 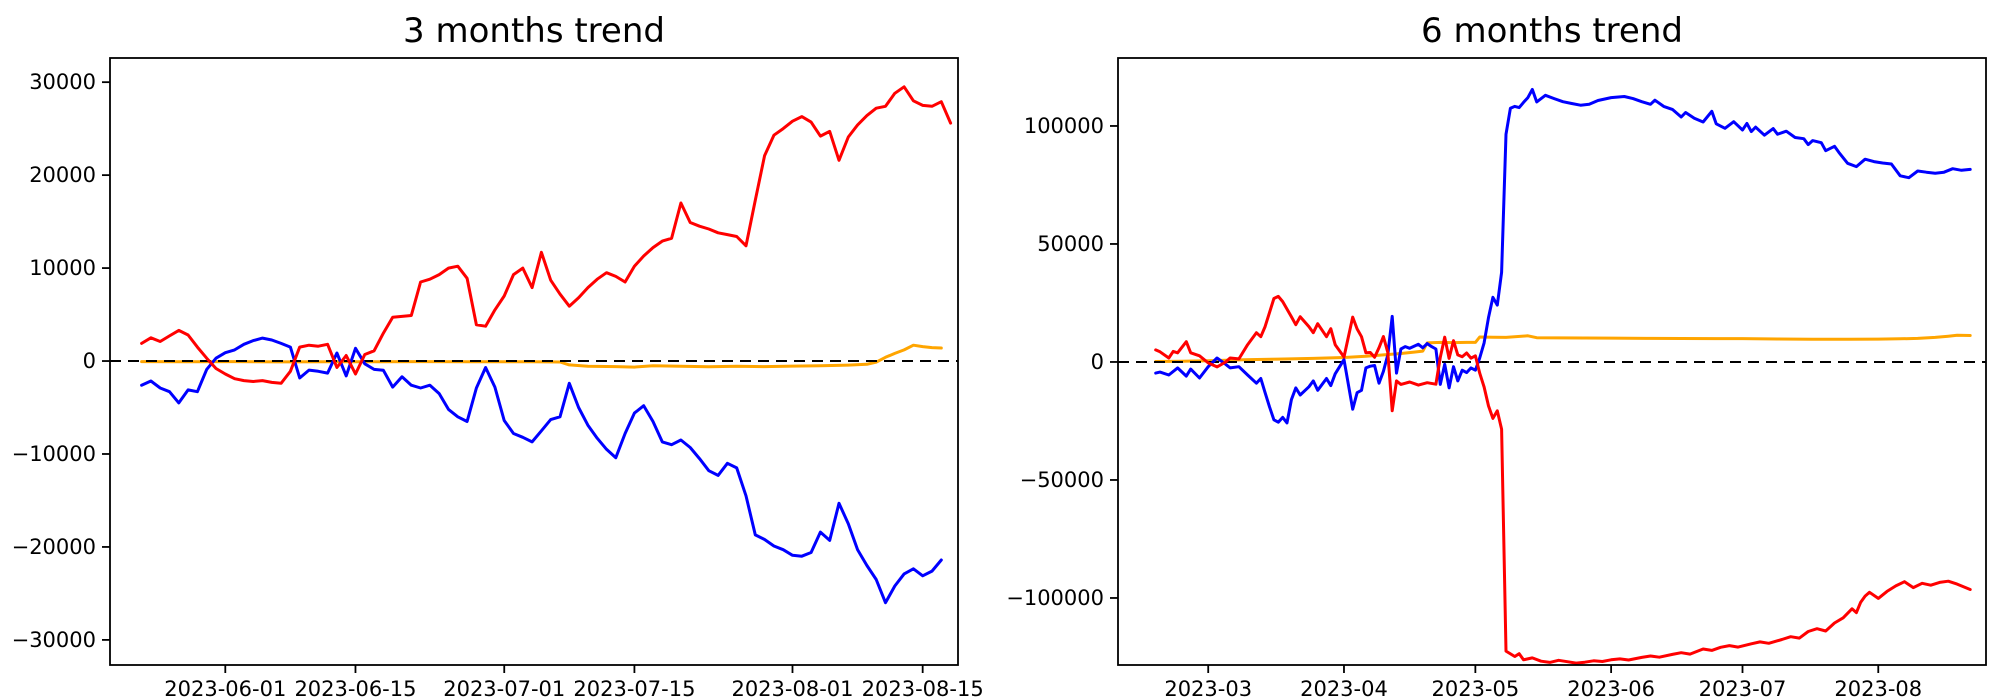 What do you see at coordinates (1062, 480) in the screenshot?
I see `y-tick-label: −50000` at bounding box center [1062, 480].